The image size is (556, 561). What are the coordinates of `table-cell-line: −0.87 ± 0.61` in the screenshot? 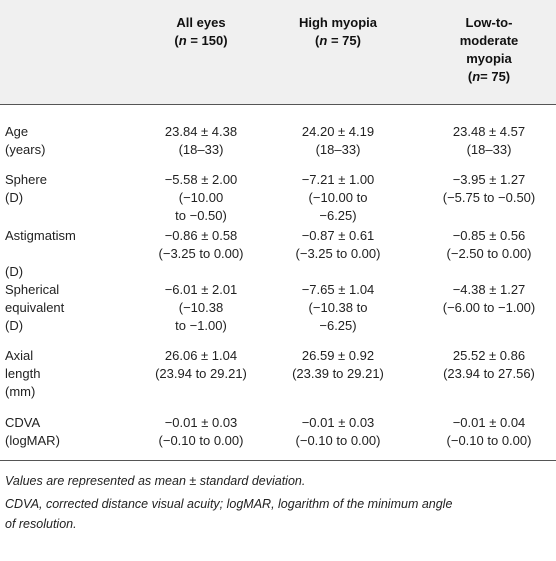 It's located at (338, 235).